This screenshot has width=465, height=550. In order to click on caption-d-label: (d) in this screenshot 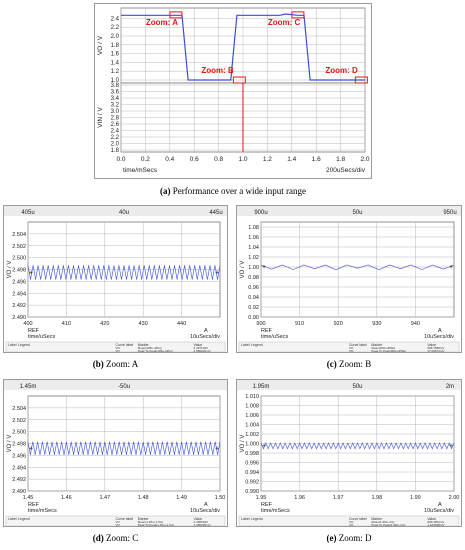, I will do `click(98, 538)`.